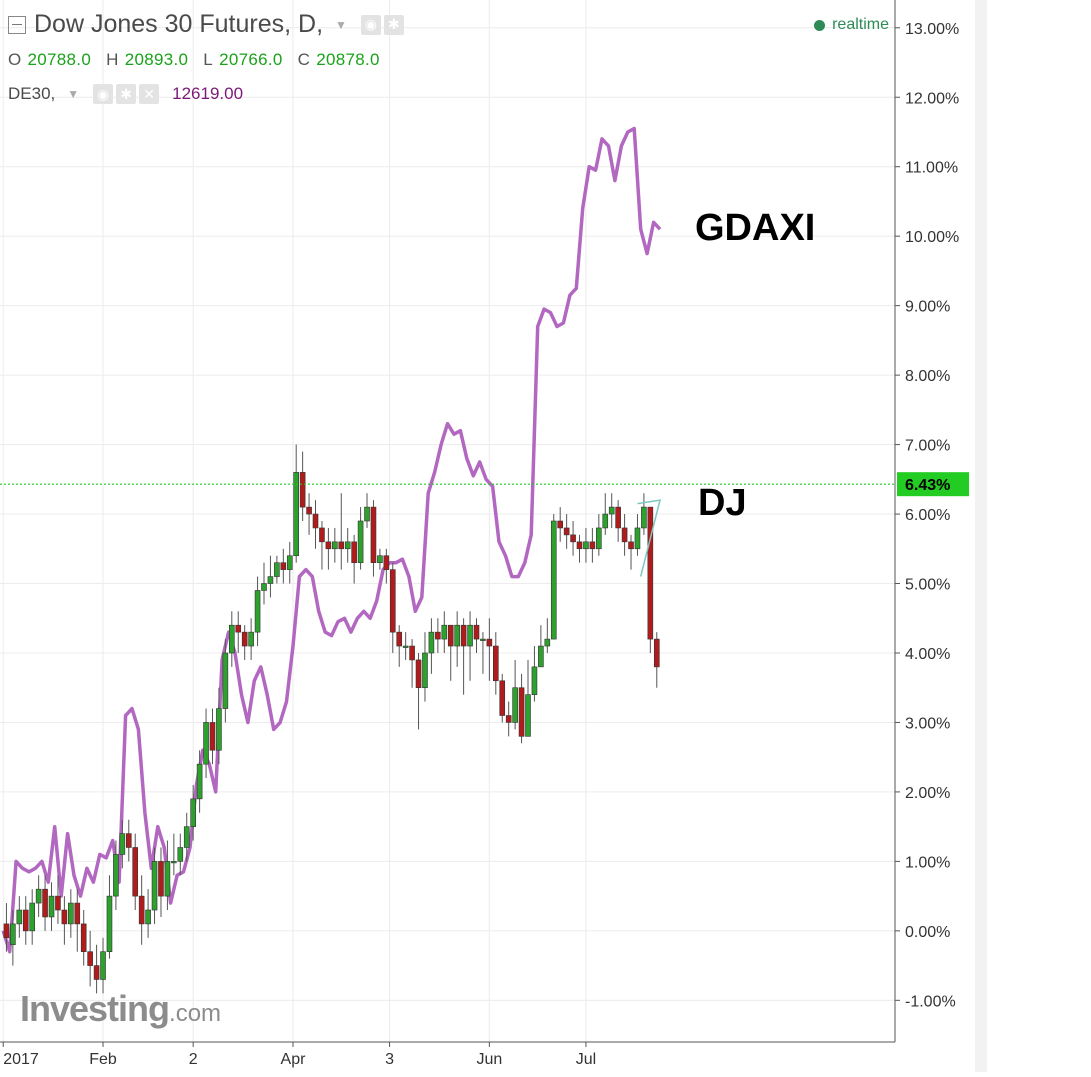 Image resolution: width=1091 pixels, height=1077 pixels. What do you see at coordinates (389, 1059) in the screenshot?
I see `x-tick-label: 3` at bounding box center [389, 1059].